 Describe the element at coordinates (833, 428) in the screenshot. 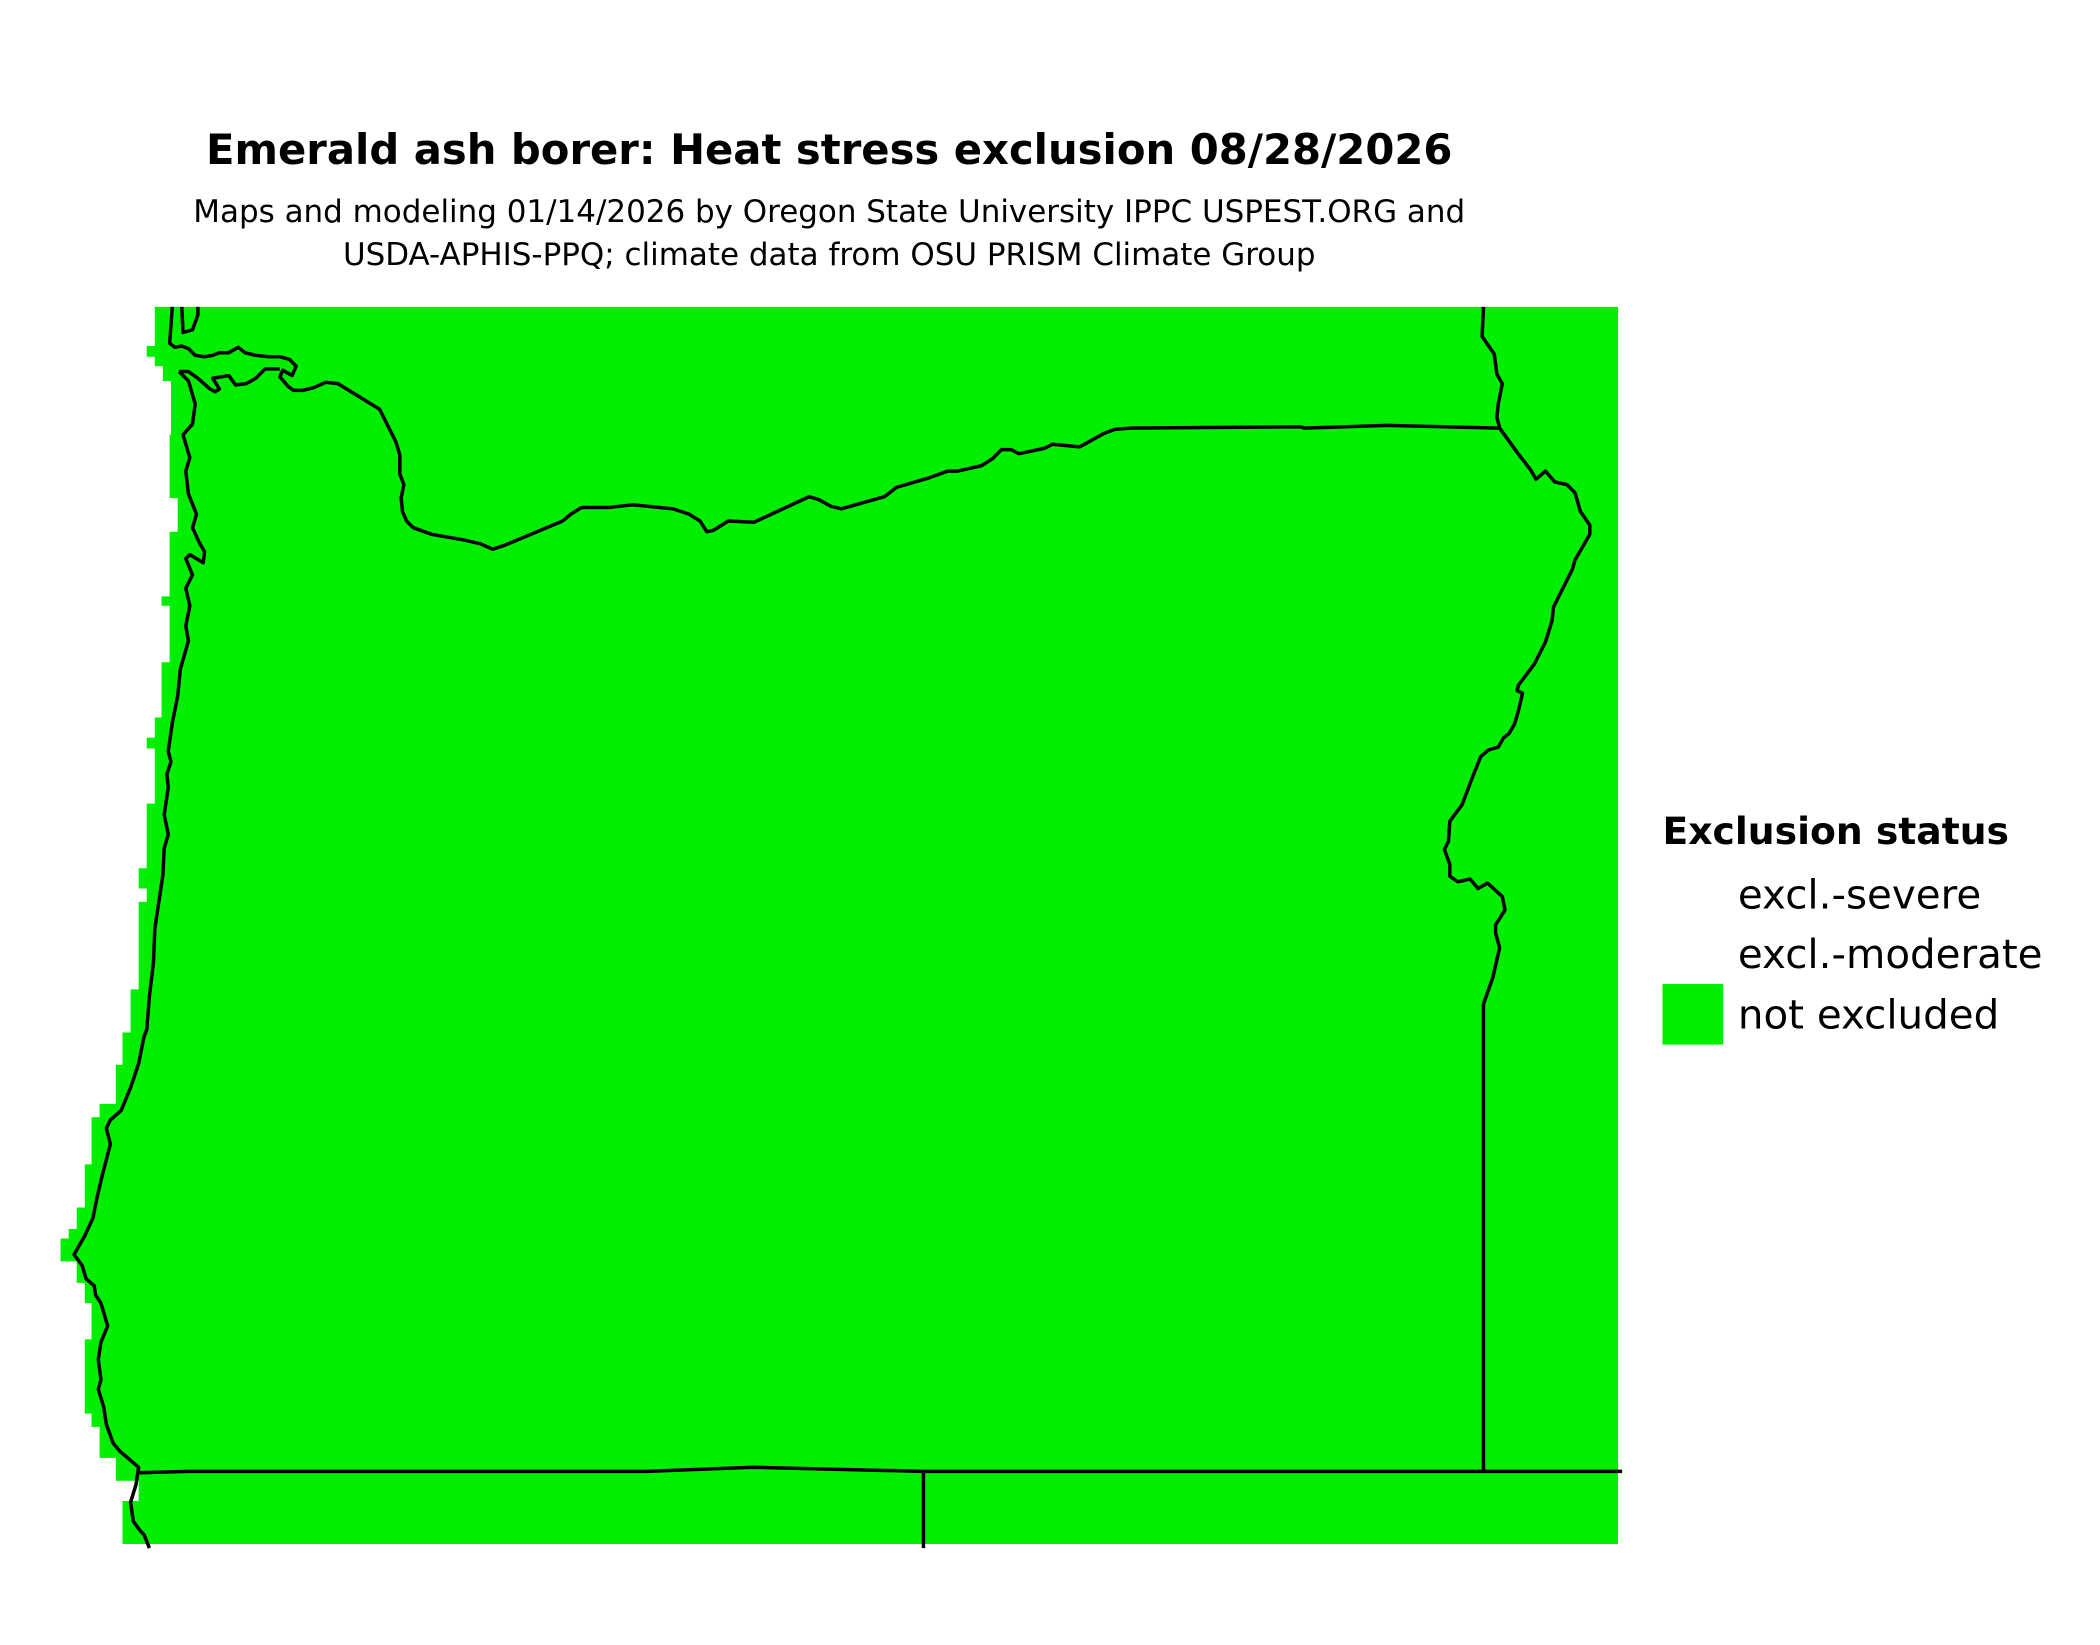

I see `columbia-river-border` at that location.